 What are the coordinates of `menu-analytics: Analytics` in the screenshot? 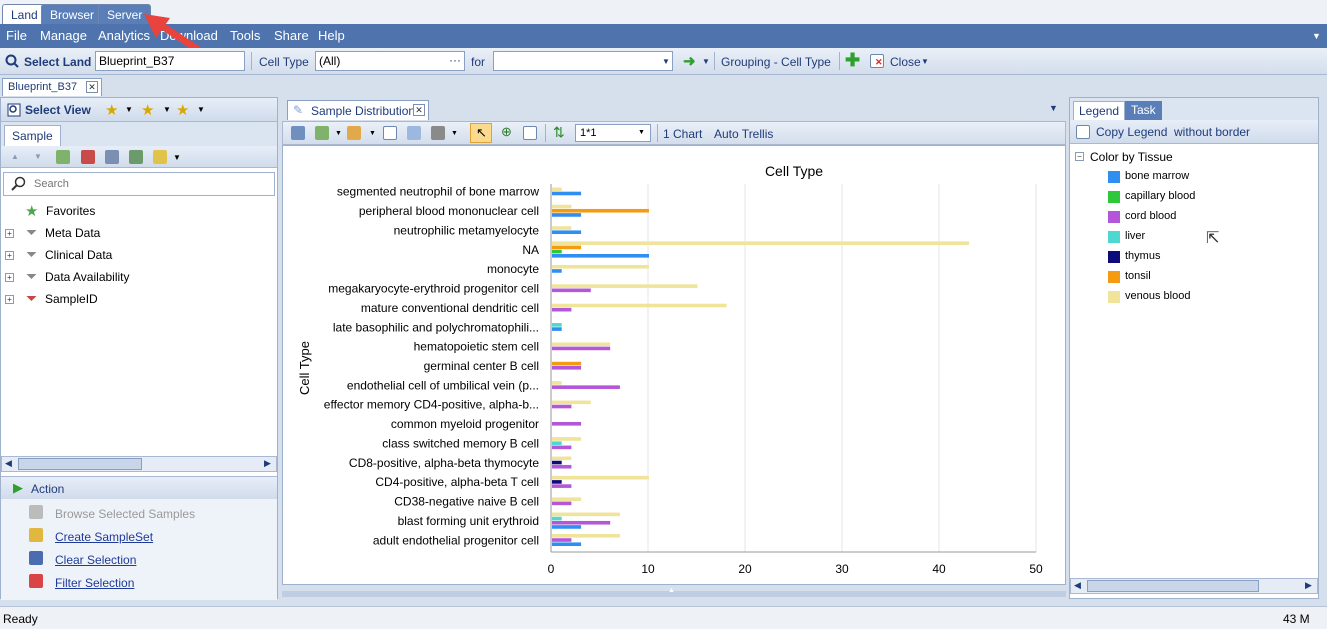 It's located at (124, 35).